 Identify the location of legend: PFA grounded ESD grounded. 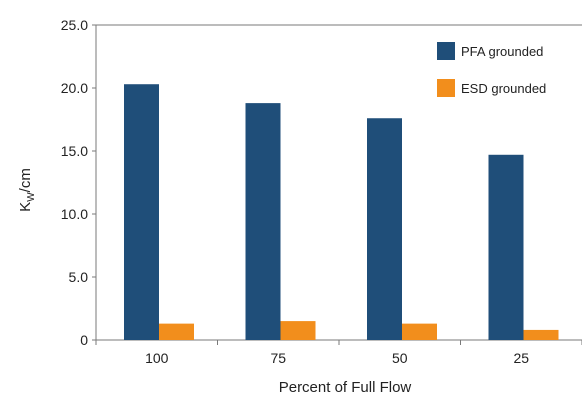
(491, 69).